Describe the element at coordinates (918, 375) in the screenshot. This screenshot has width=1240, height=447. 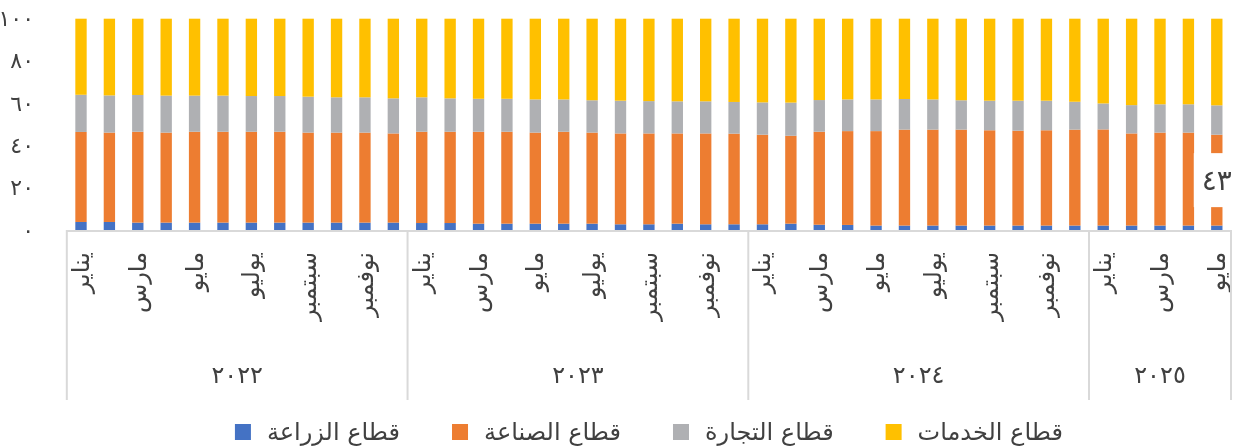
I see `year-label: ٢٠٢٤` at that location.